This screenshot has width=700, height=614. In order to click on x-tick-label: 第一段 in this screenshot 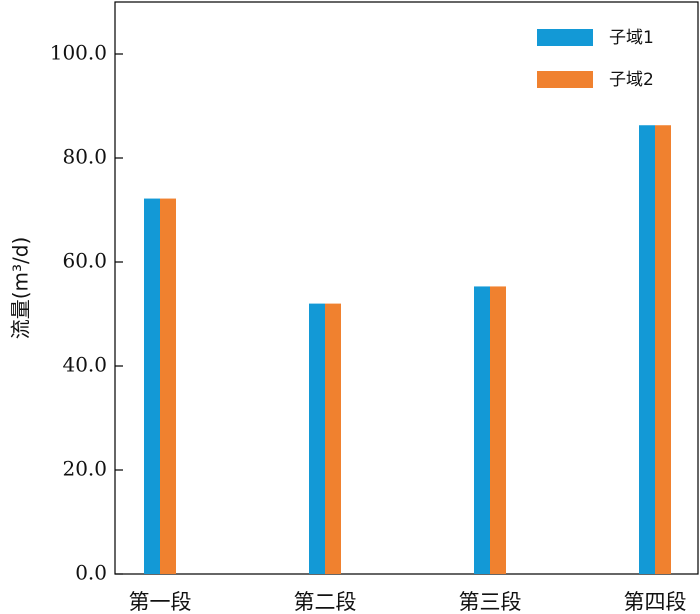, I will do `click(160, 602)`.